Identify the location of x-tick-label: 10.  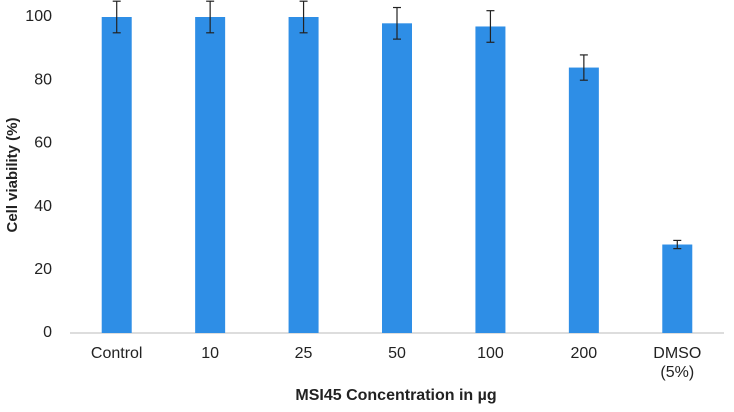
(210, 353).